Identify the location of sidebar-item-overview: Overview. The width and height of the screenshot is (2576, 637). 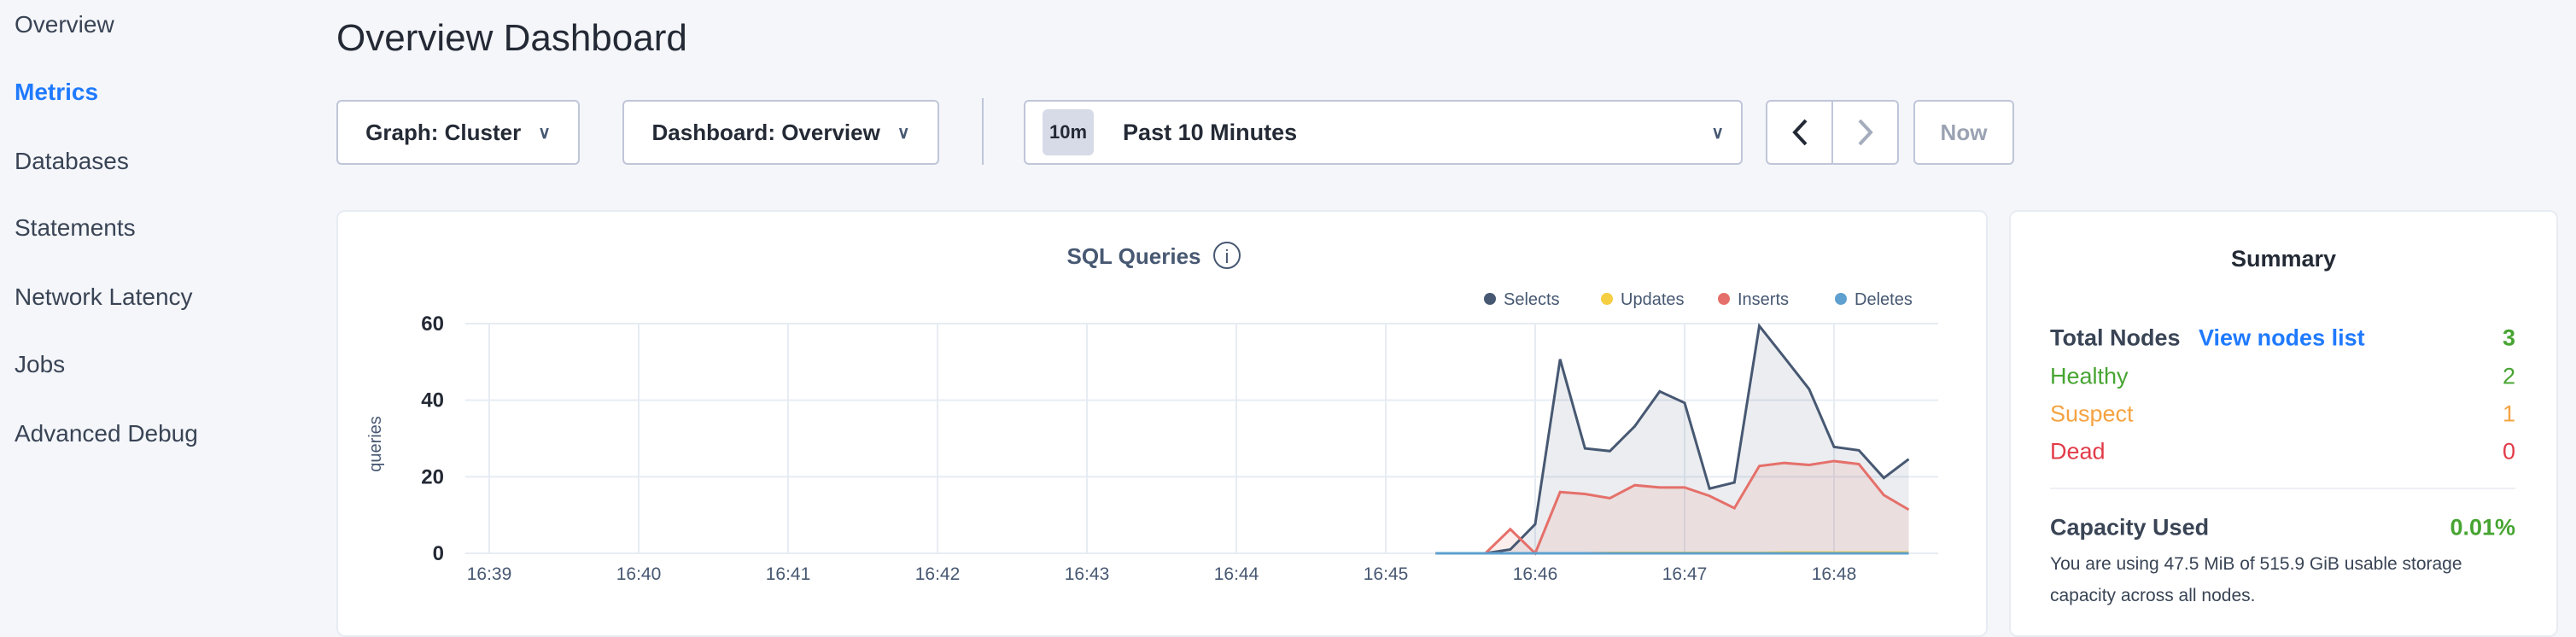
(64, 24).